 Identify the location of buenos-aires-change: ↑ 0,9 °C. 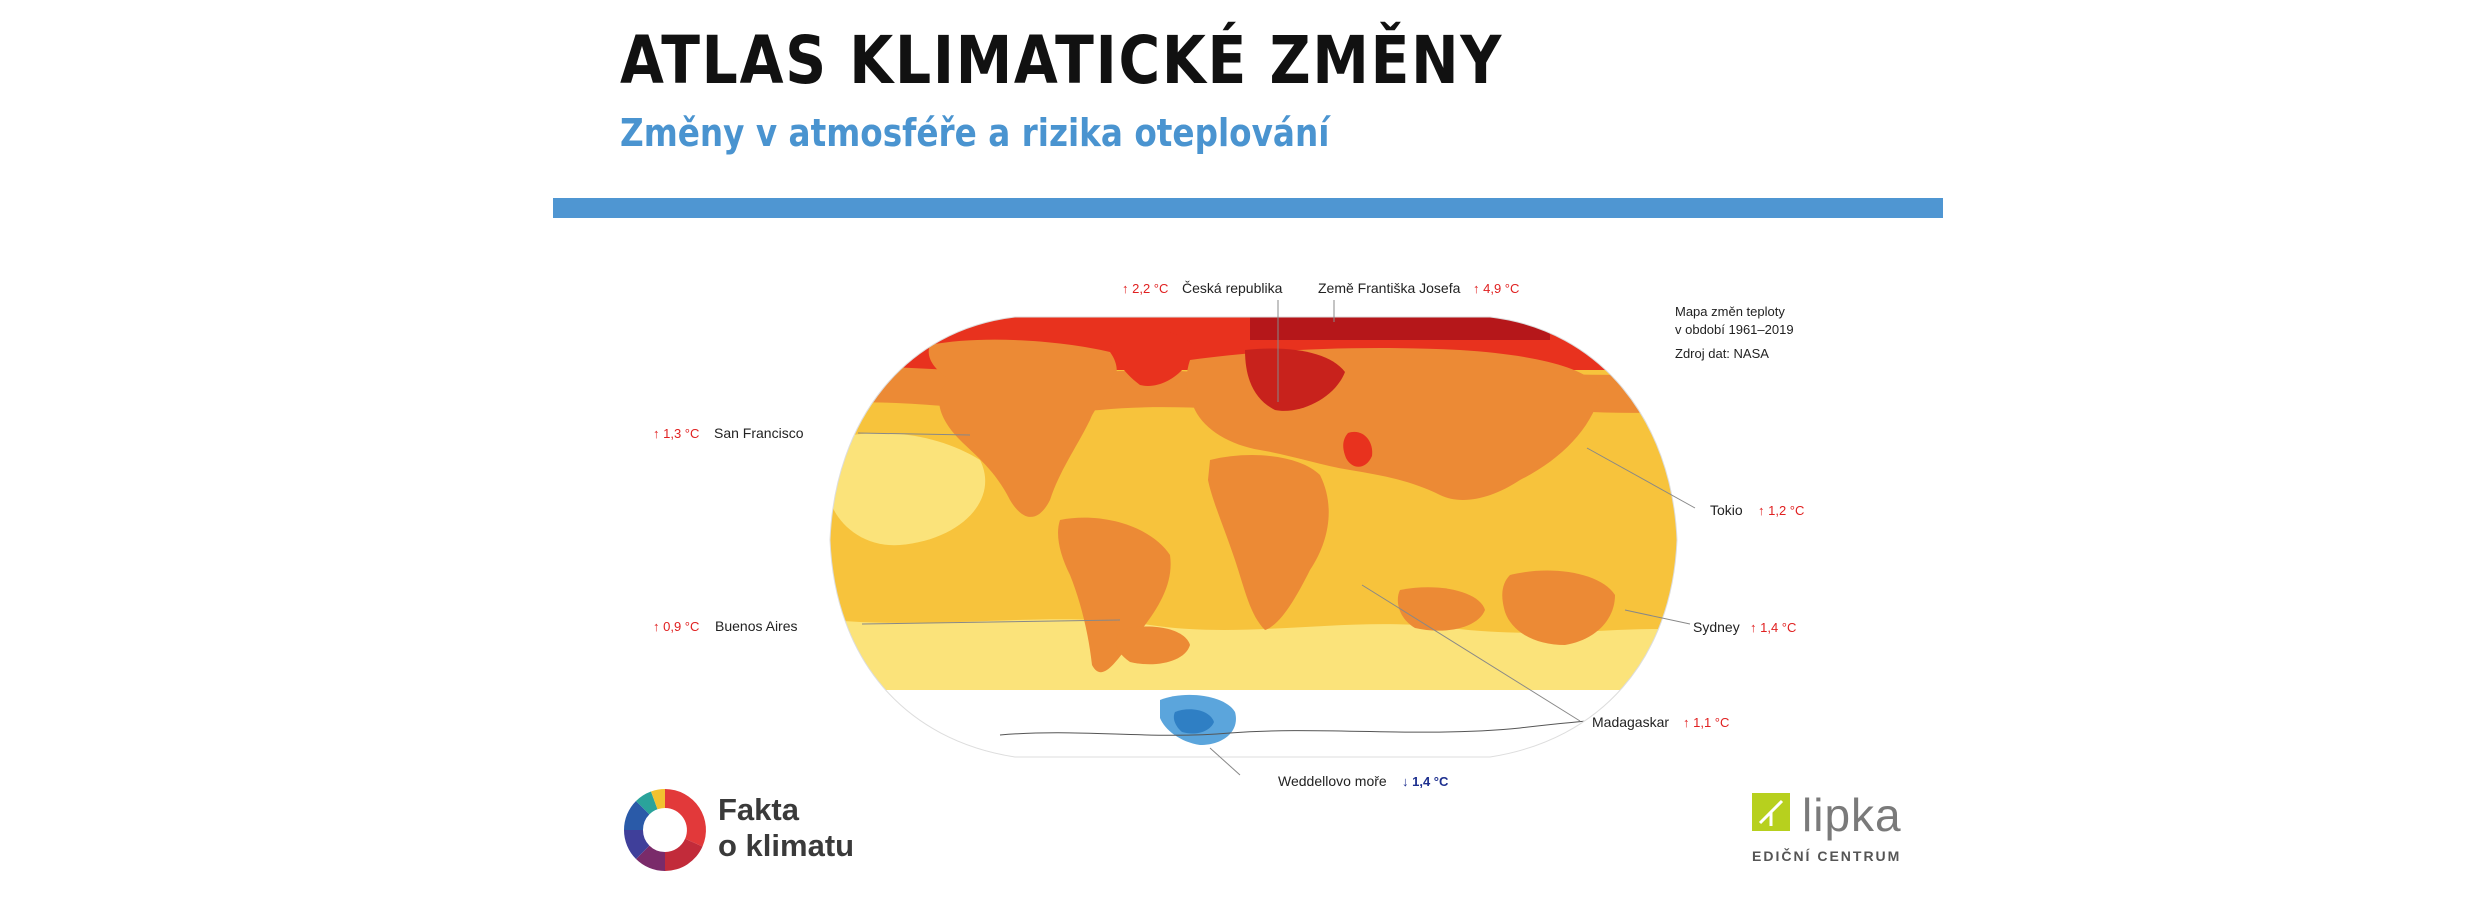
(676, 626).